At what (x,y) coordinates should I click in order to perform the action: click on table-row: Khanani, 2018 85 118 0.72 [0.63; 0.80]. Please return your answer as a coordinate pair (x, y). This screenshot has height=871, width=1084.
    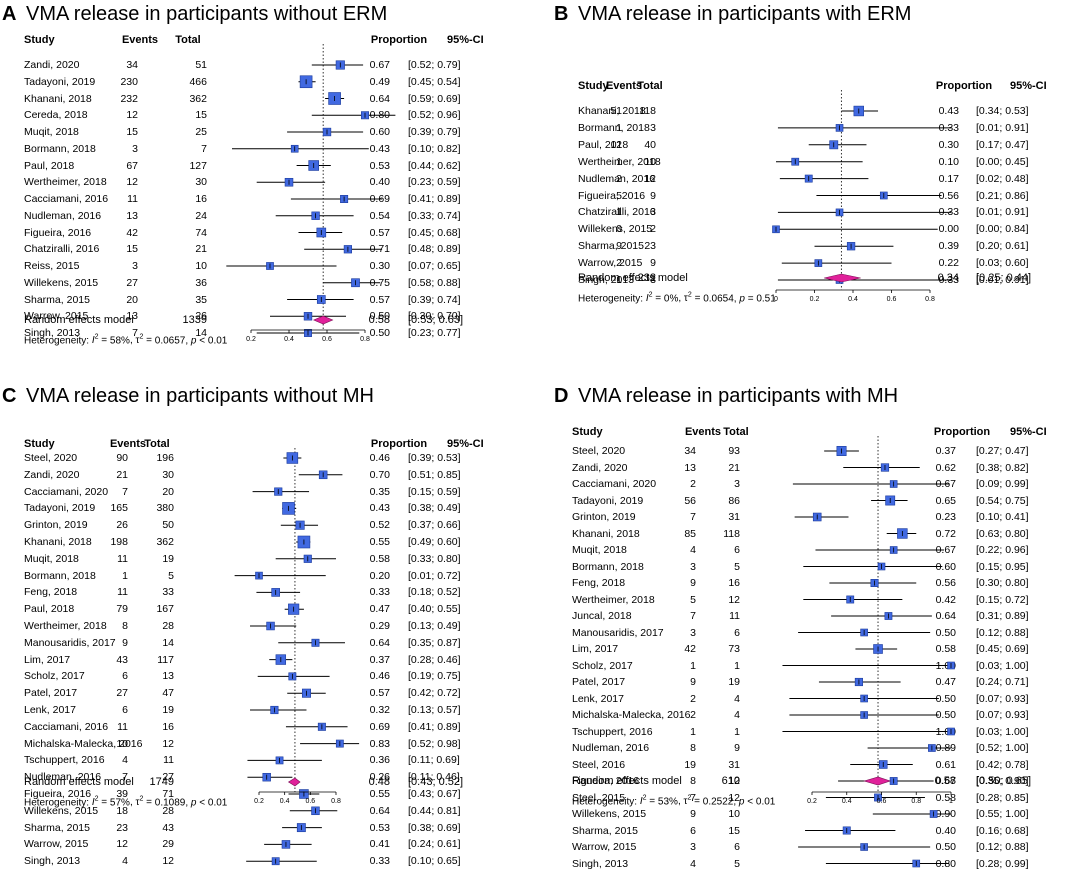
    Looking at the image, I should click on (813, 534).